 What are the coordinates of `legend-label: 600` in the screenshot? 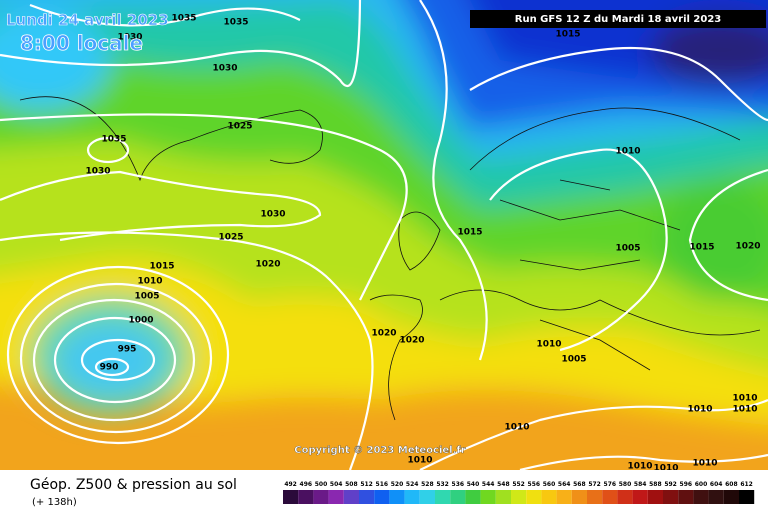 It's located at (701, 484).